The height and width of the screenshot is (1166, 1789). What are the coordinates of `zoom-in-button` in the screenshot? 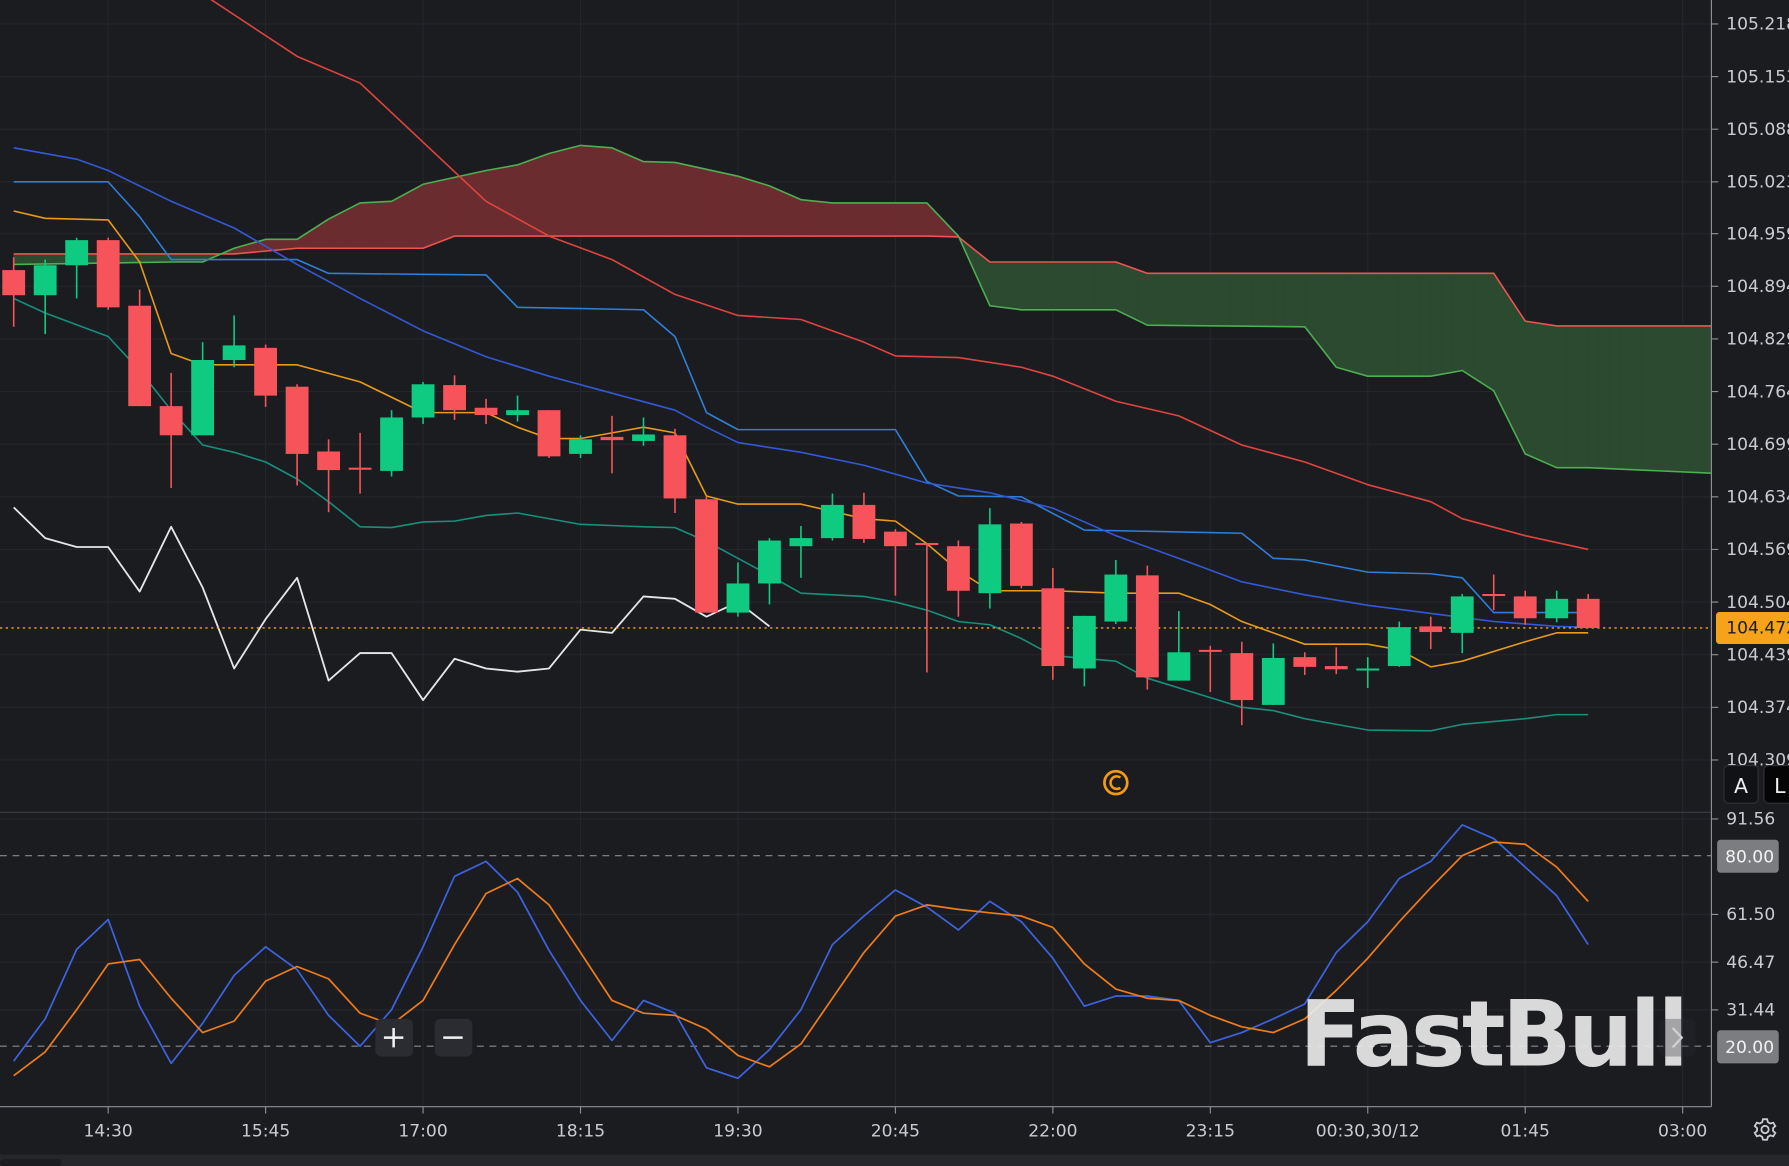 It's located at (394, 1037).